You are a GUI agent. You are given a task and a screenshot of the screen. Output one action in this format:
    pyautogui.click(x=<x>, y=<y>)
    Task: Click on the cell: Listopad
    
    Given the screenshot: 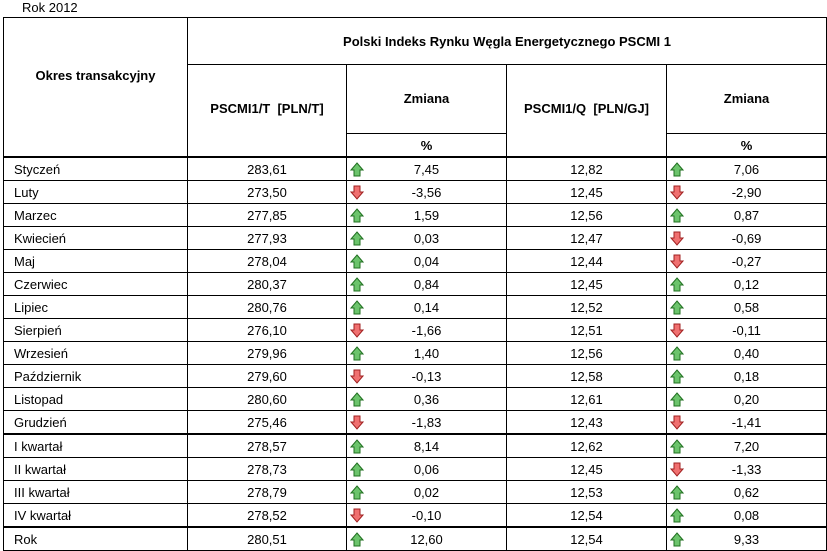 What is the action you would take?
    pyautogui.click(x=95, y=399)
    